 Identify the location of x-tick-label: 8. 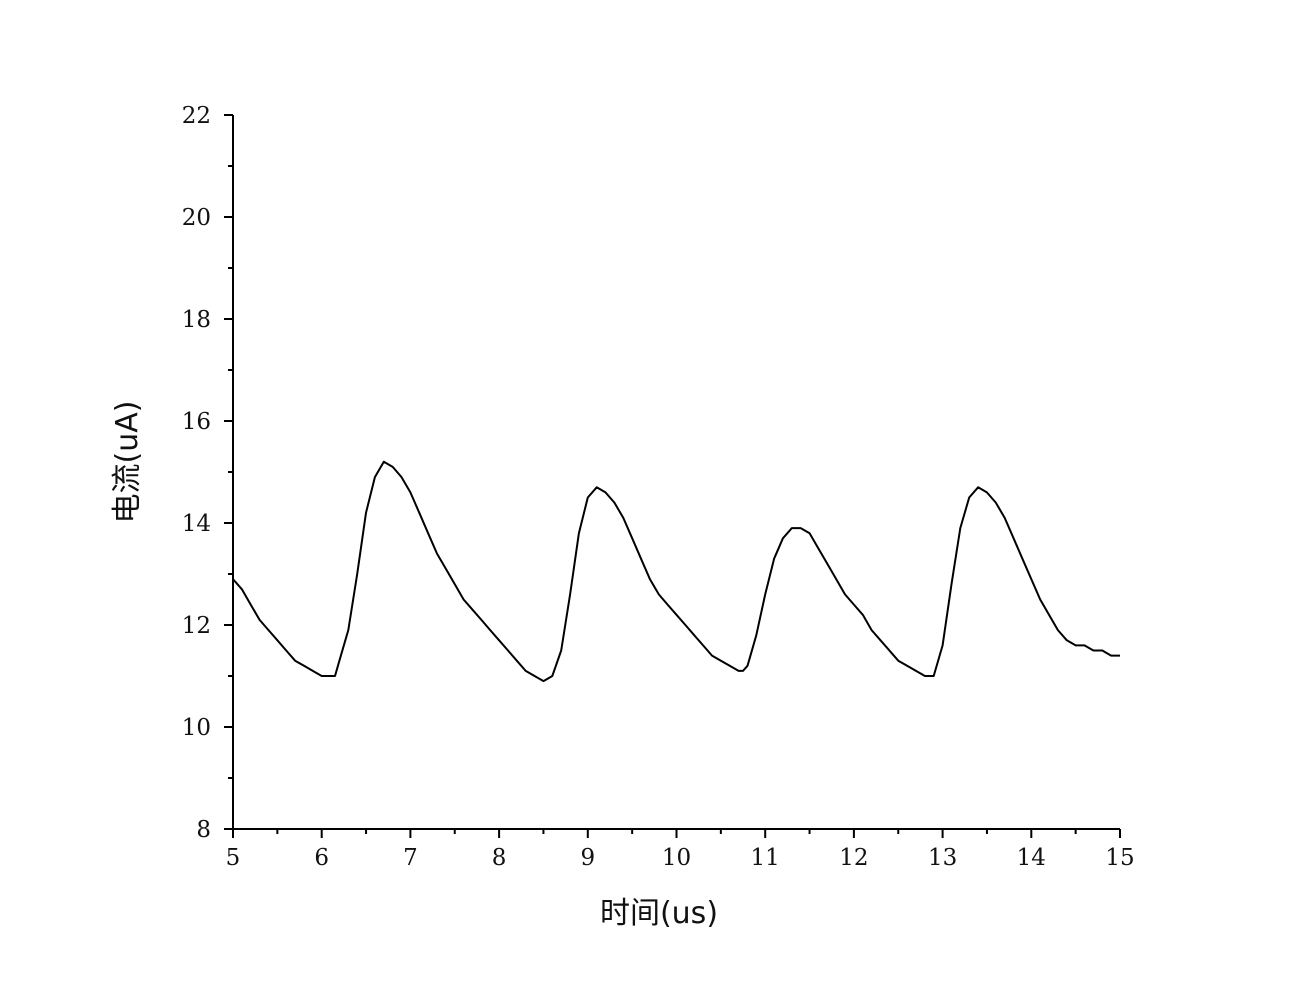
(499, 858).